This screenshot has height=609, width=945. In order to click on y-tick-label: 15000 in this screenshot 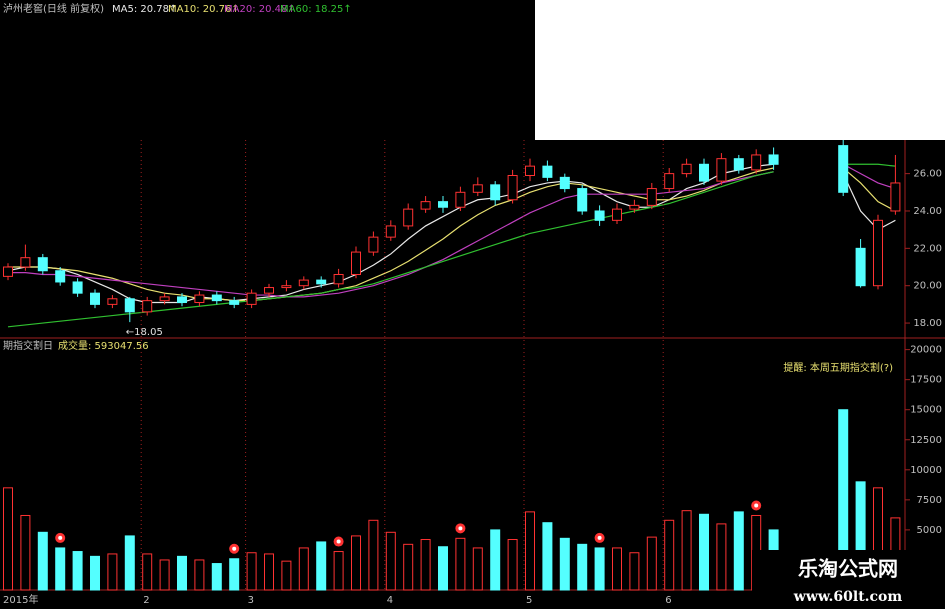, I will do `click(926, 410)`.